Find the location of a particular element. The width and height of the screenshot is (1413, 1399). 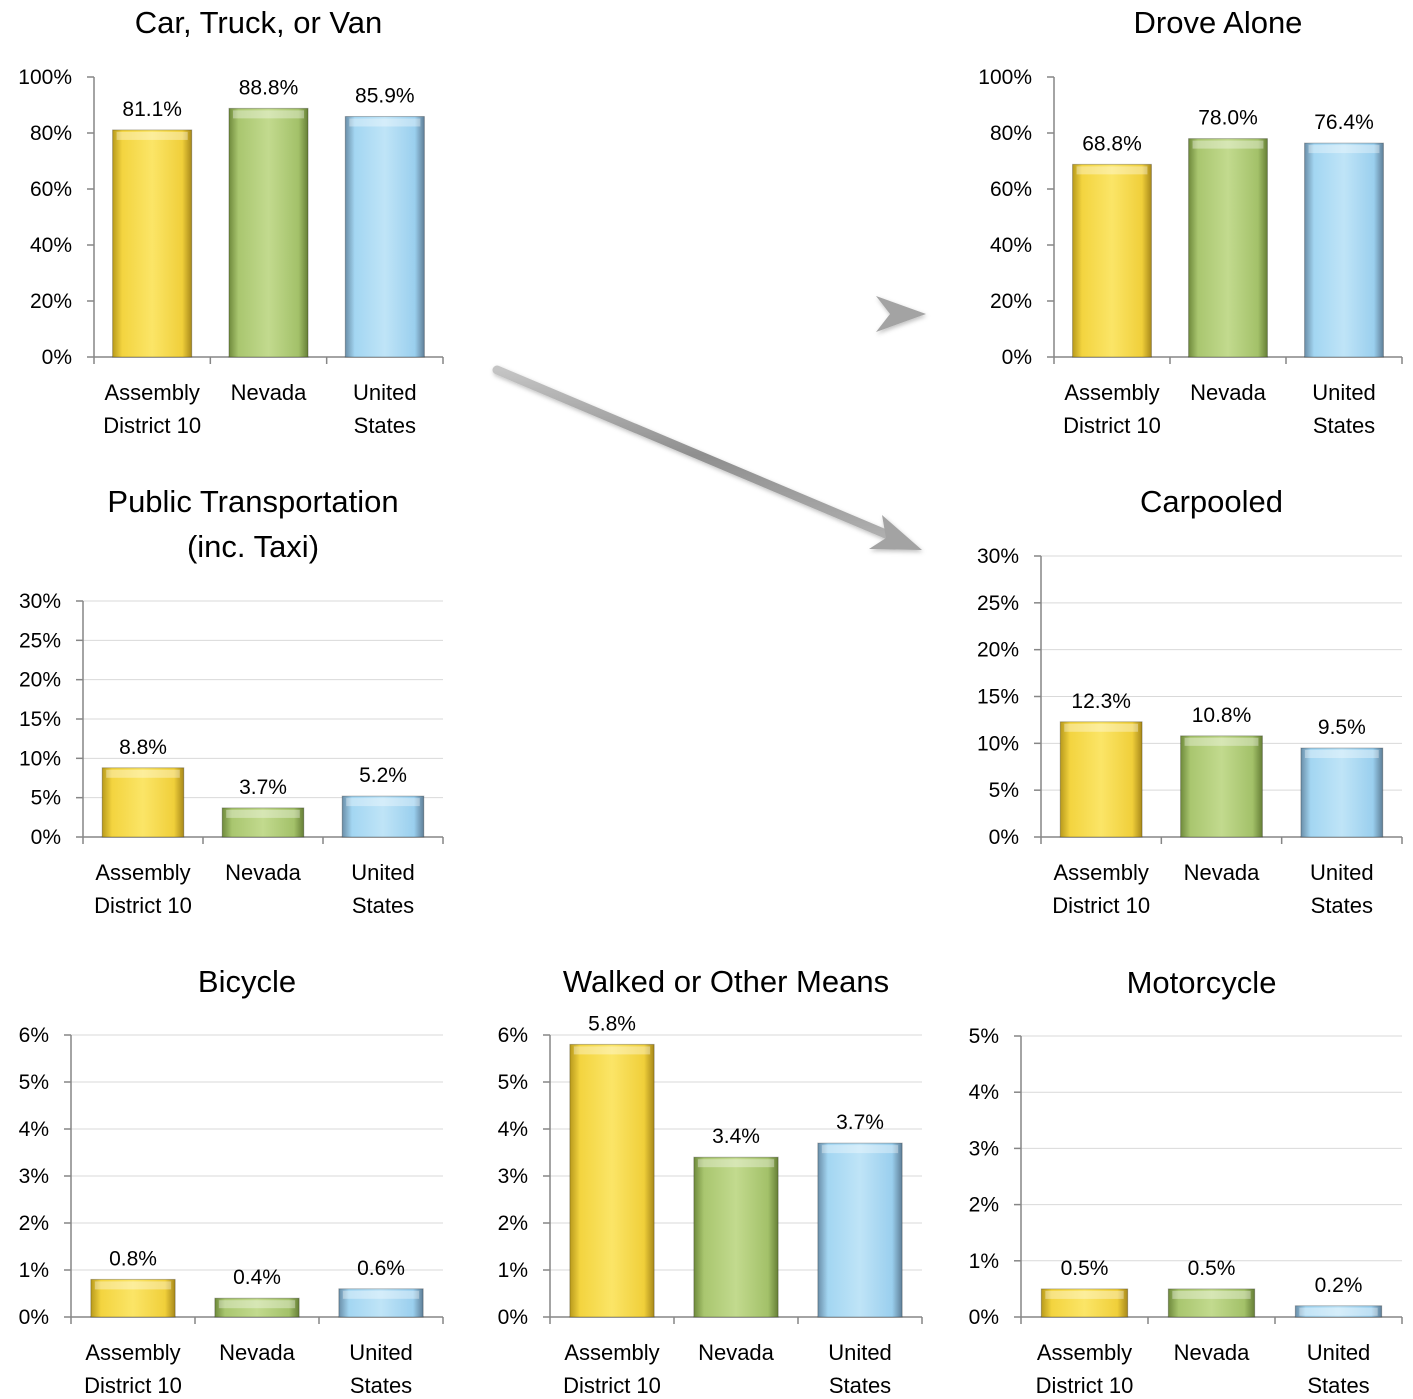

flow-arrows is located at coordinates (709, 423).